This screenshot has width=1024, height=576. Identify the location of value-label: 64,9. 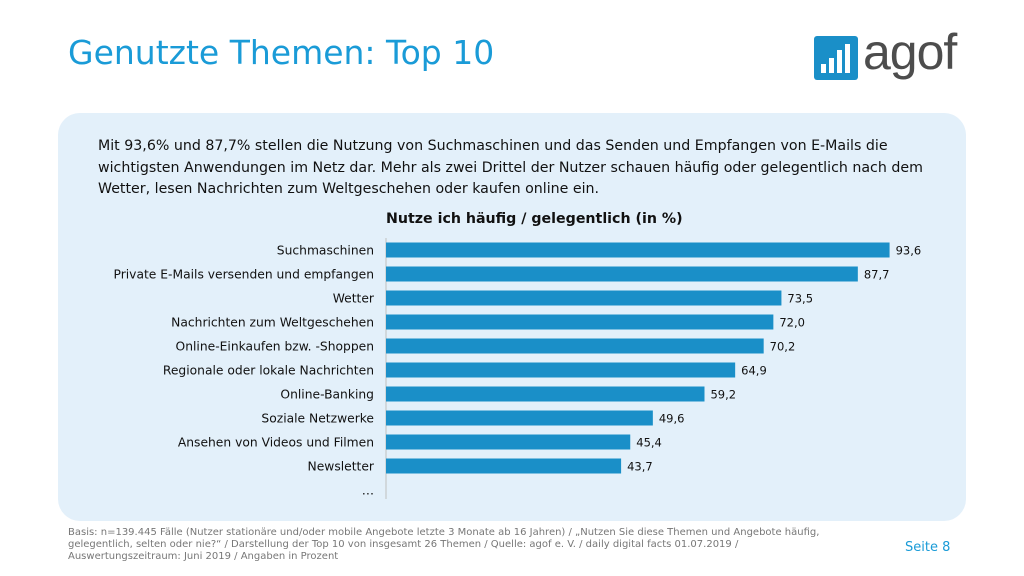
(754, 371).